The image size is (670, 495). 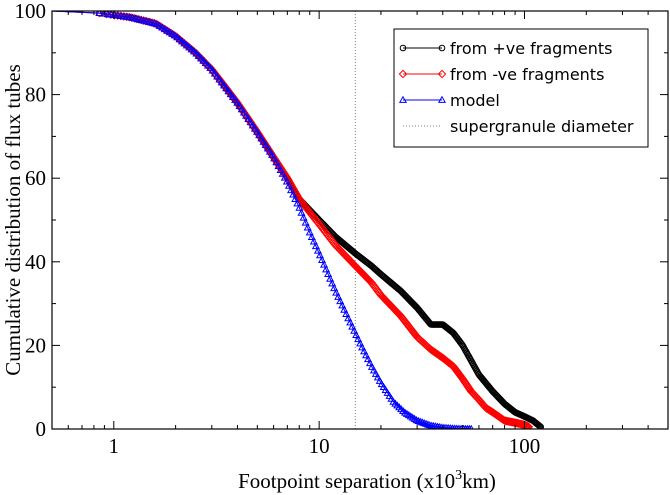 What do you see at coordinates (319, 446) in the screenshot?
I see `x-tick-label: 10` at bounding box center [319, 446].